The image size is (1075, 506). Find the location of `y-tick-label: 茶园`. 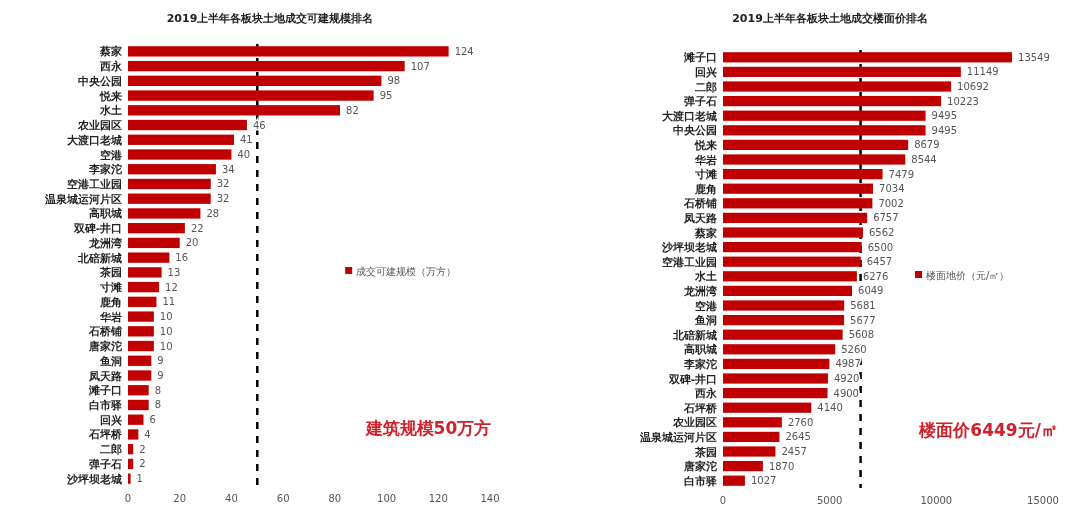

y-tick-label: 茶园 is located at coordinates (705, 451).